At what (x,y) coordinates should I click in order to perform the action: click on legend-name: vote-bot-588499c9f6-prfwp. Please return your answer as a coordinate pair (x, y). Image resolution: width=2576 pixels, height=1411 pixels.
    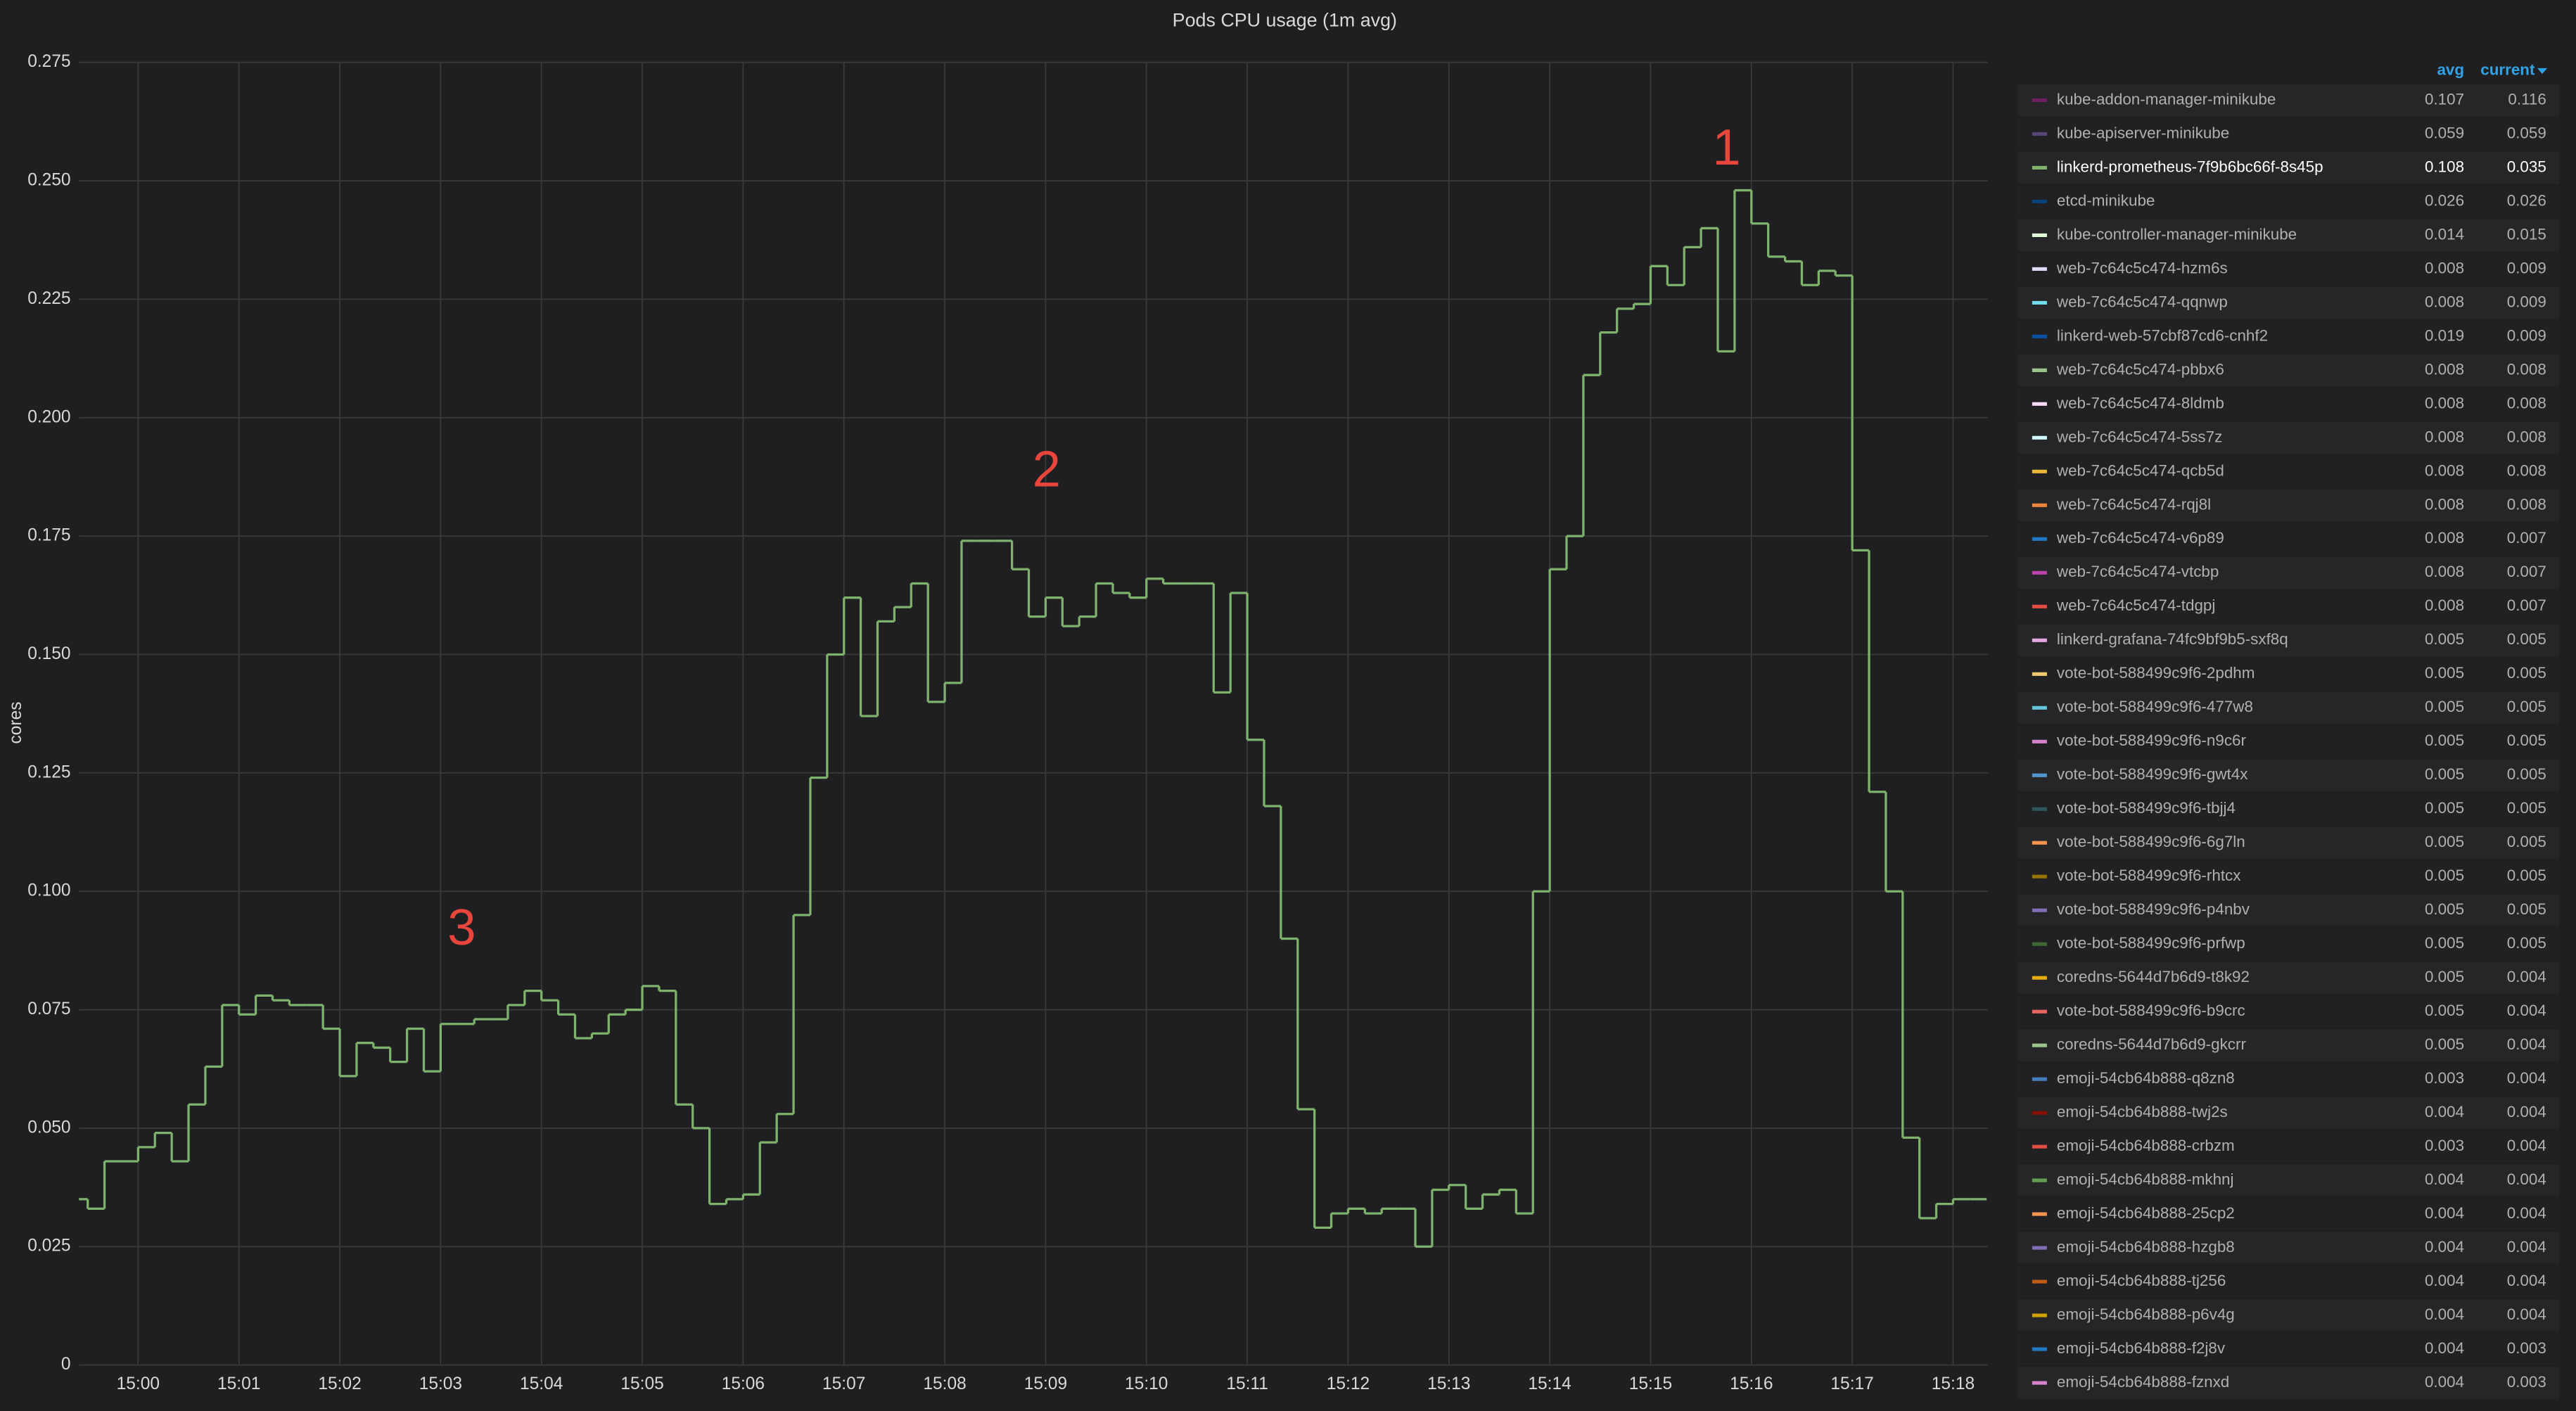
    Looking at the image, I should click on (2151, 943).